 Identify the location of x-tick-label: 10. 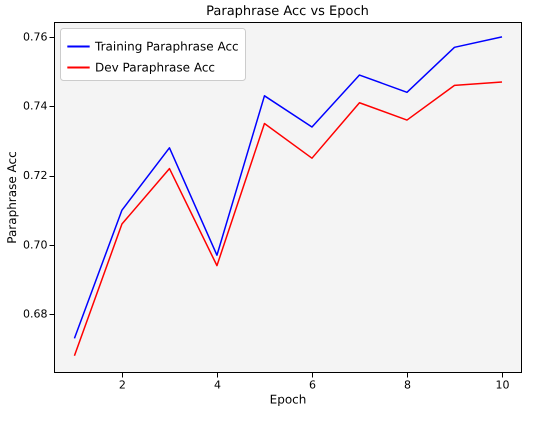
(502, 385).